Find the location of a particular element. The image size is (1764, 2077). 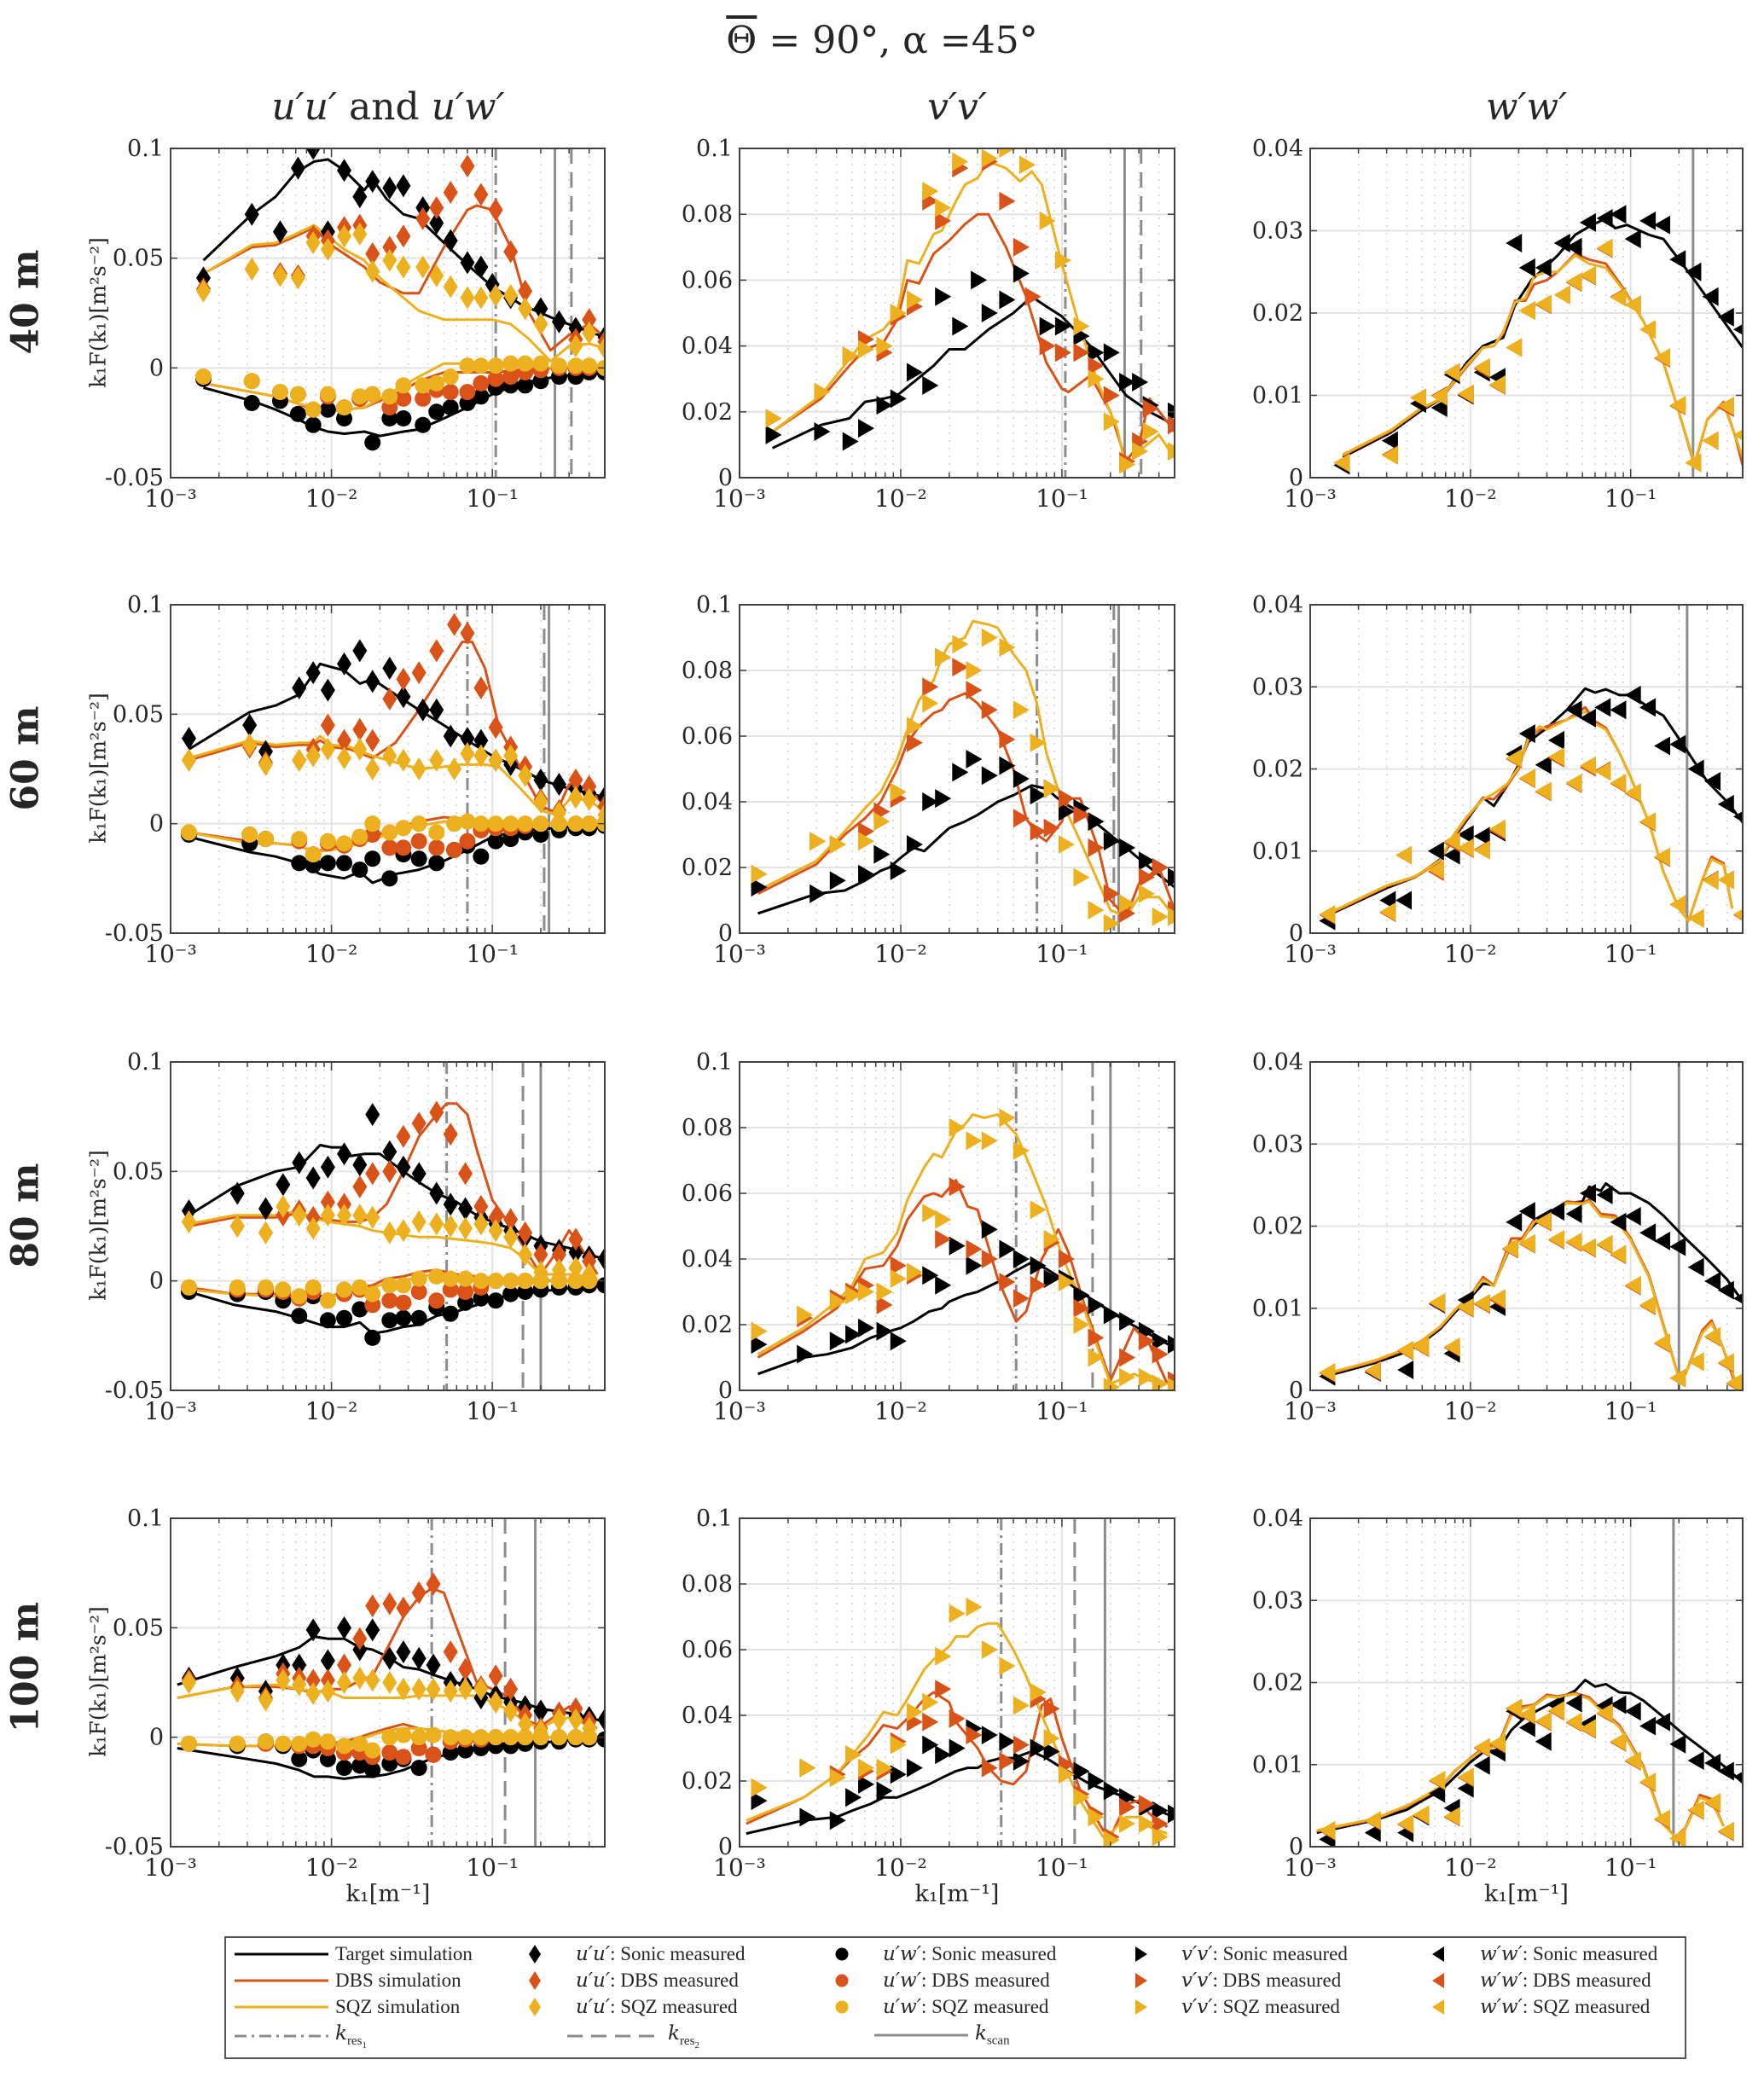

y-tick-label: 0.06 is located at coordinates (707, 280).